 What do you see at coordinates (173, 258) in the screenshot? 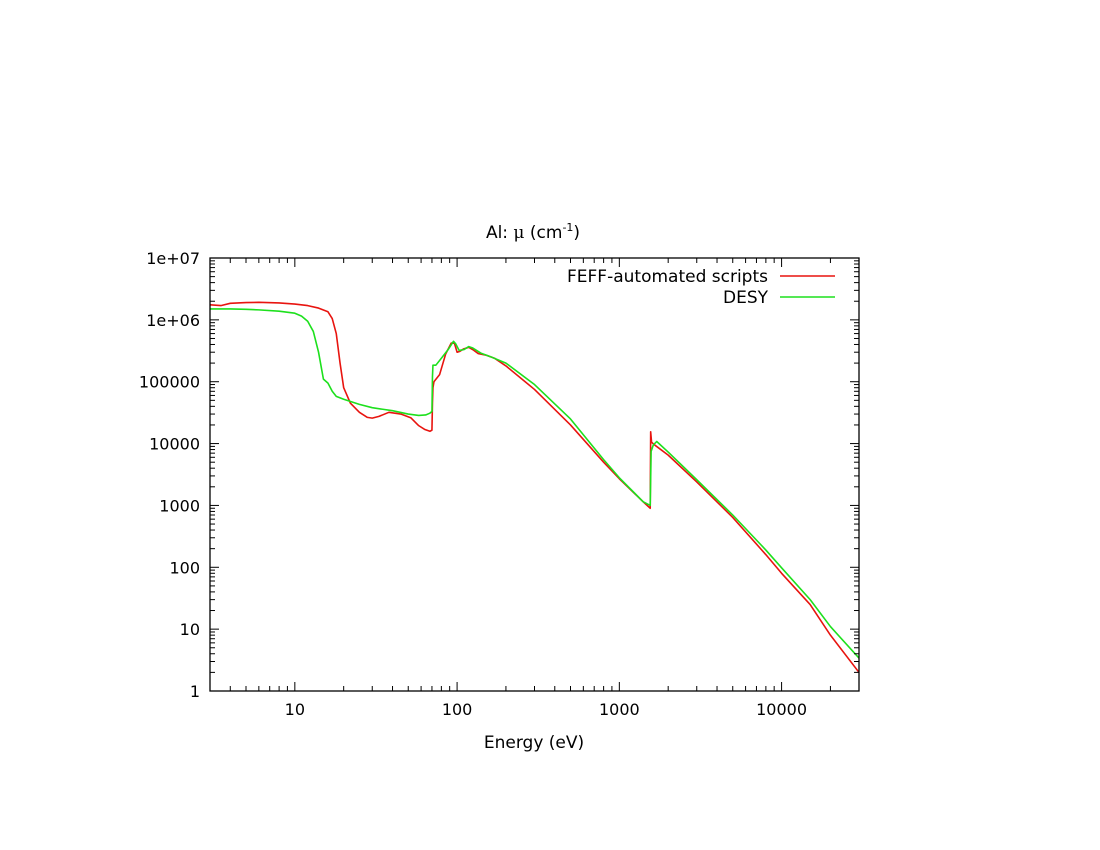
I see `y-tick-label: 1e+07` at bounding box center [173, 258].